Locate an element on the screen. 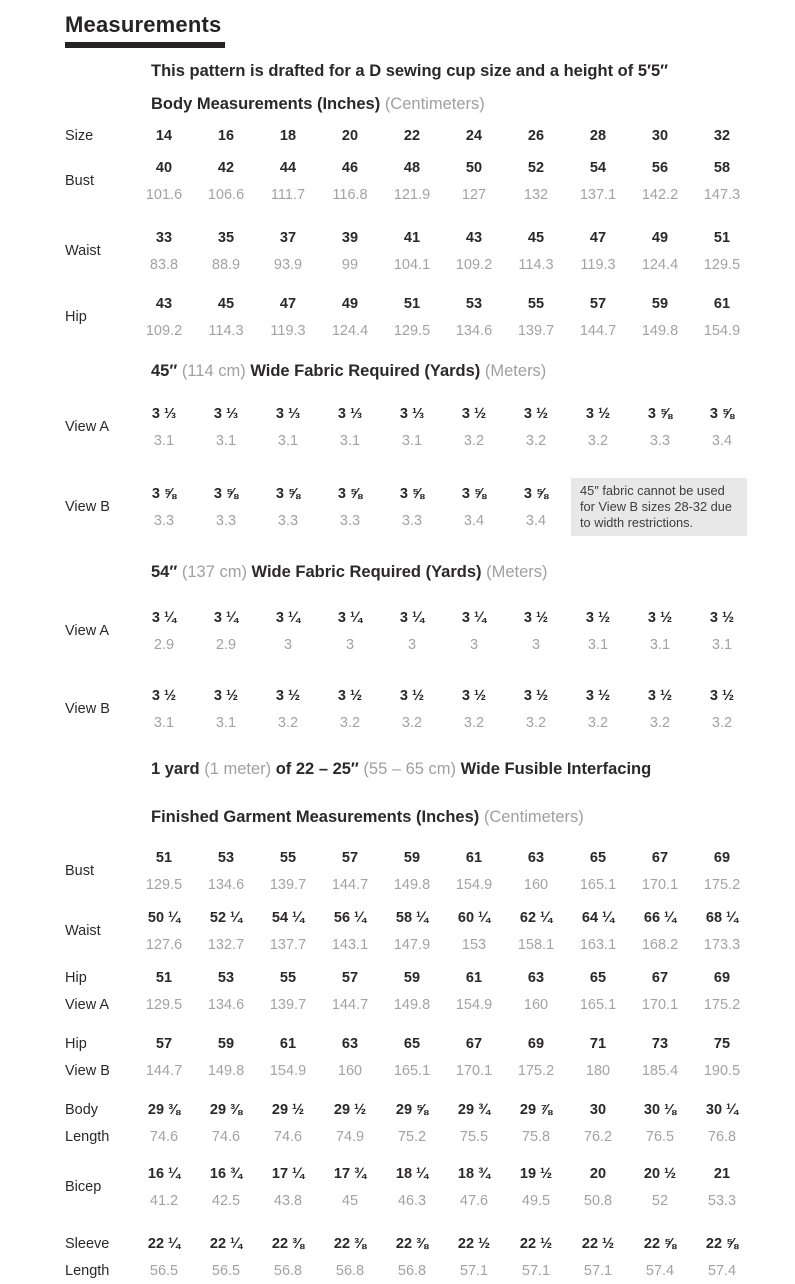 The height and width of the screenshot is (1284, 795). measure-cell: 28 is located at coordinates (598, 136).